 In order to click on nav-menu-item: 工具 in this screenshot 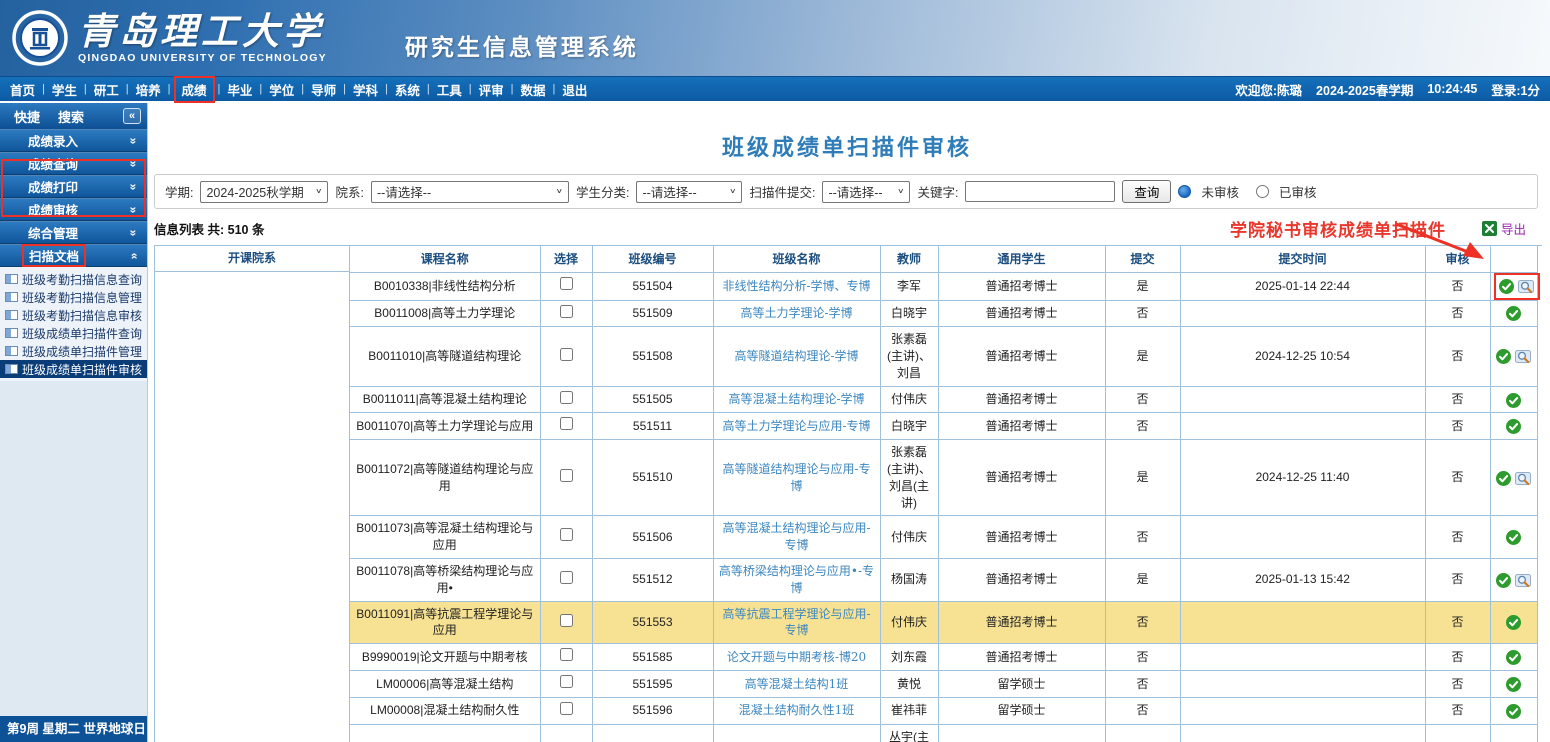, I will do `click(449, 90)`.